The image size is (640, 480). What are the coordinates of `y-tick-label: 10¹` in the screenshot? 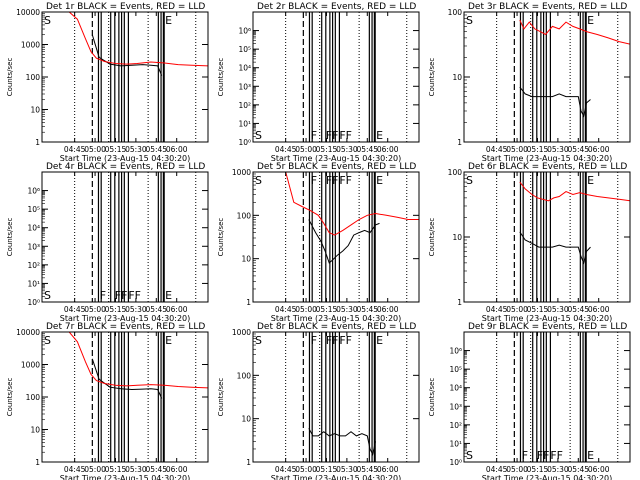 It's located at (244, 123).